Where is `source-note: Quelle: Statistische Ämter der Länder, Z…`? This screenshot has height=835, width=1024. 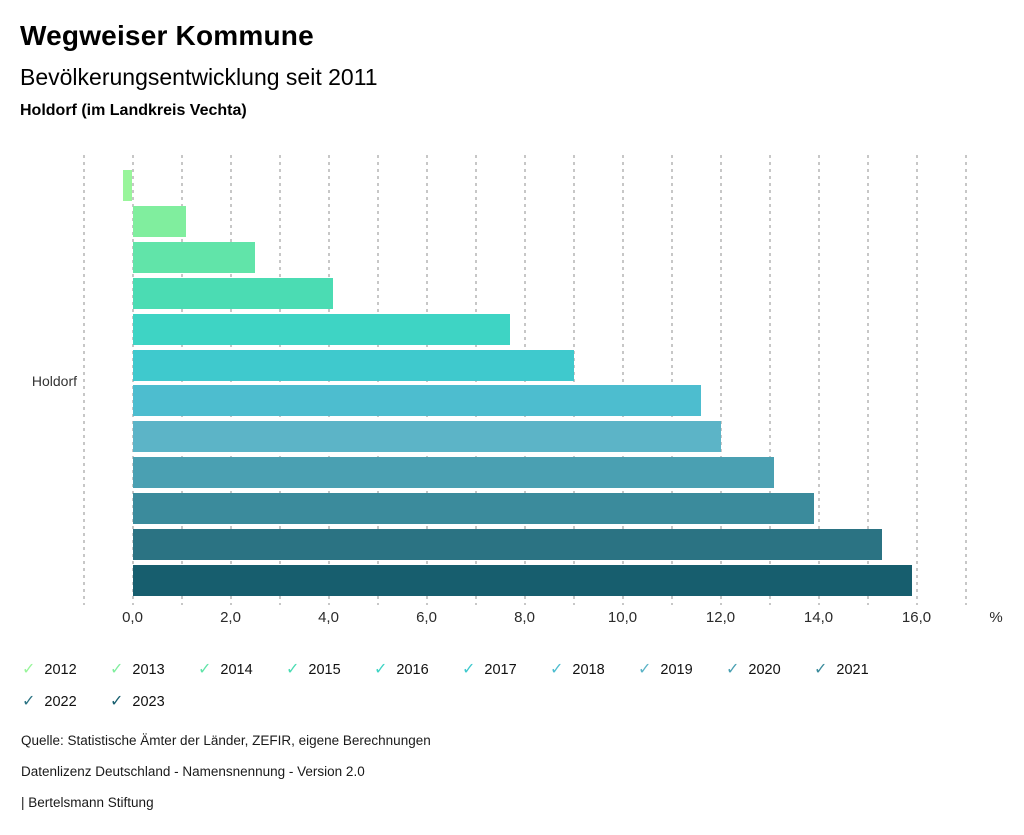
source-note: Quelle: Statistische Ämter der Länder, Z… is located at coordinates (226, 740).